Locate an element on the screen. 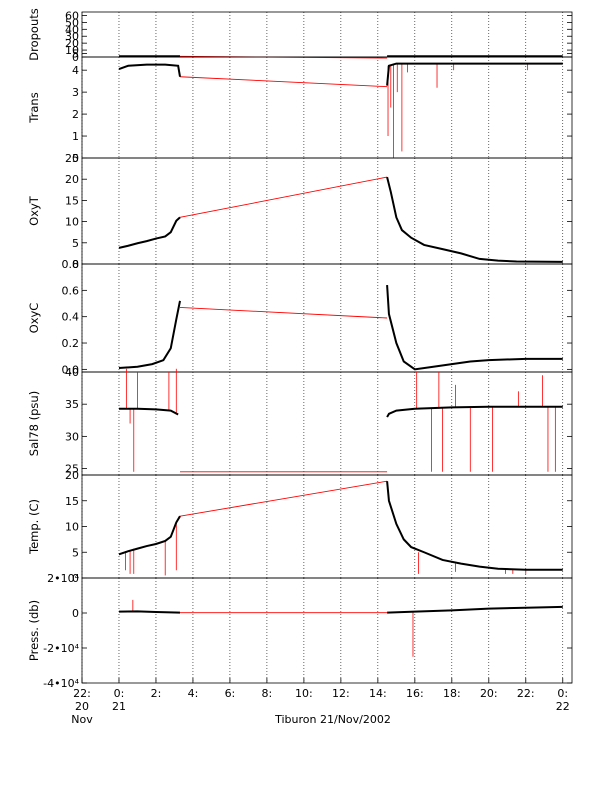 The height and width of the screenshot is (785, 612). y-tick-label: 50 is located at coordinates (72, 22).